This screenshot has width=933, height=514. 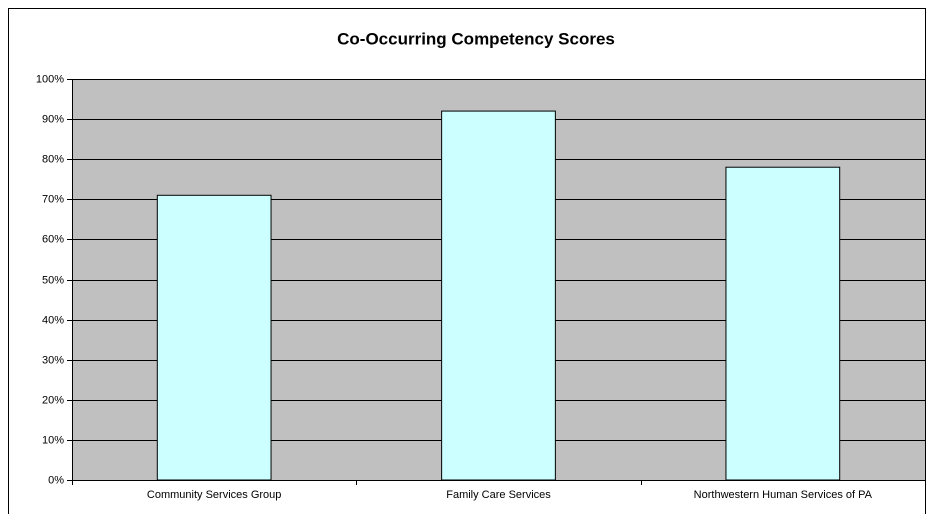 What do you see at coordinates (53, 360) in the screenshot?
I see `y-tick-label: 30%` at bounding box center [53, 360].